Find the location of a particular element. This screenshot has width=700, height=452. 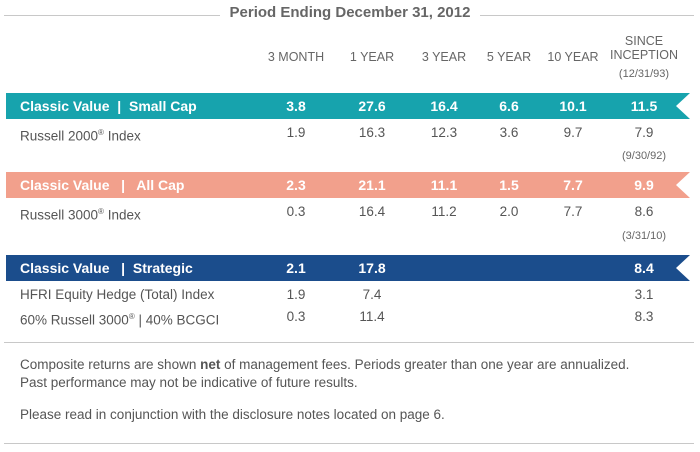

benchmark-value: 8.6 is located at coordinates (644, 211).